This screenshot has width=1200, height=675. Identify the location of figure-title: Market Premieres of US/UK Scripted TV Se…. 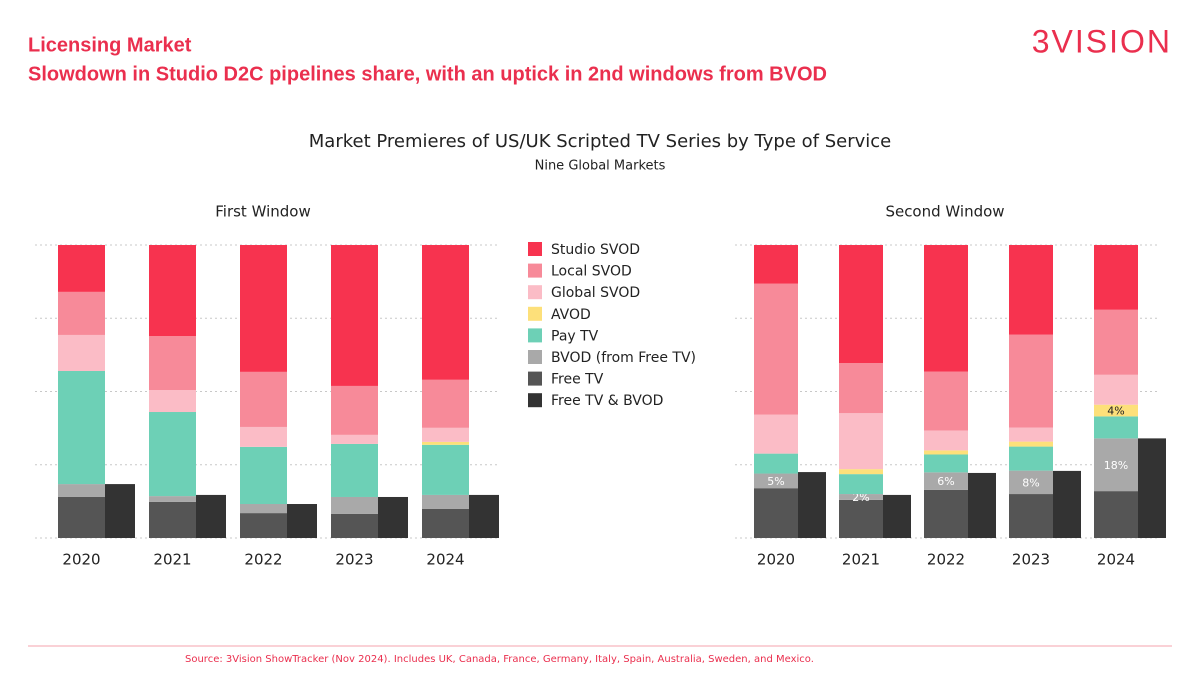
(600, 141).